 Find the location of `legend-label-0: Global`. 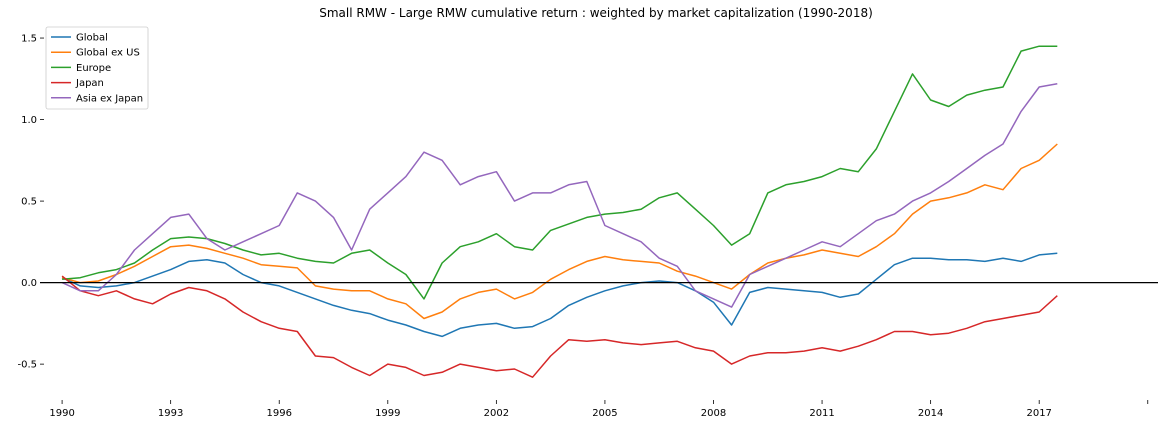

legend-label-0: Global is located at coordinates (92, 38).